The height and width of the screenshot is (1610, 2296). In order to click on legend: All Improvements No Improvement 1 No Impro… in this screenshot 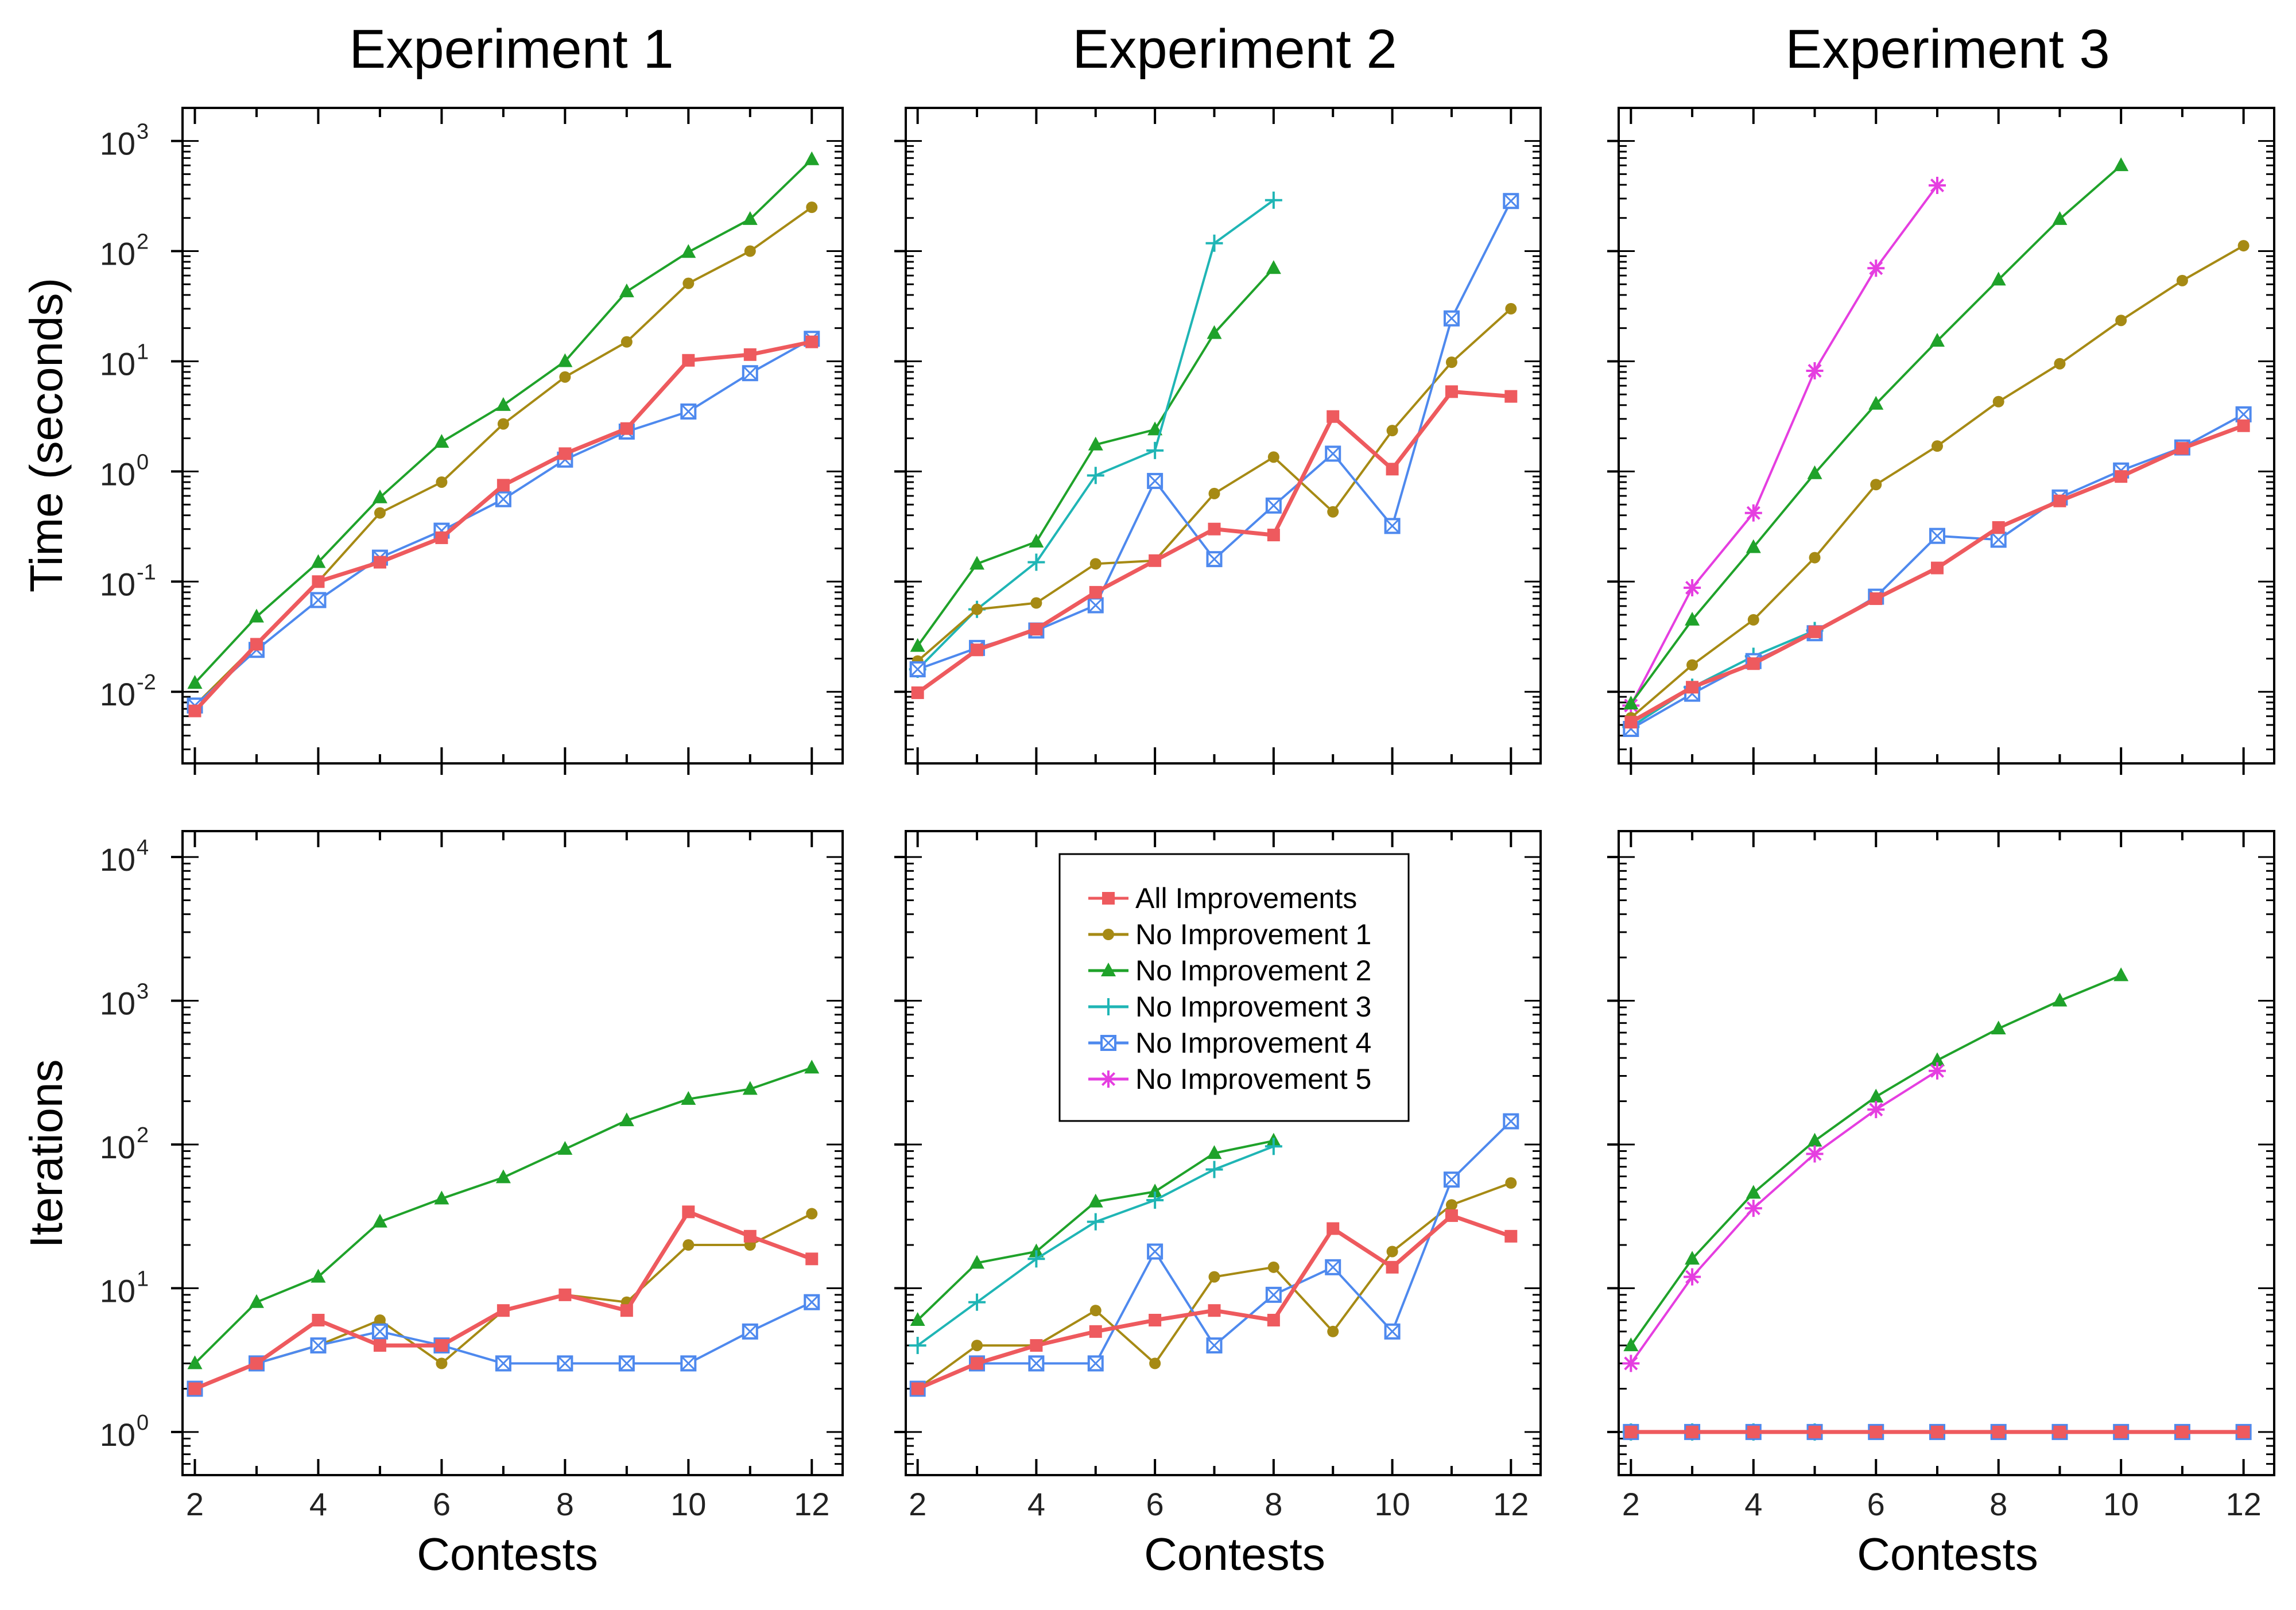, I will do `click(1234, 987)`.